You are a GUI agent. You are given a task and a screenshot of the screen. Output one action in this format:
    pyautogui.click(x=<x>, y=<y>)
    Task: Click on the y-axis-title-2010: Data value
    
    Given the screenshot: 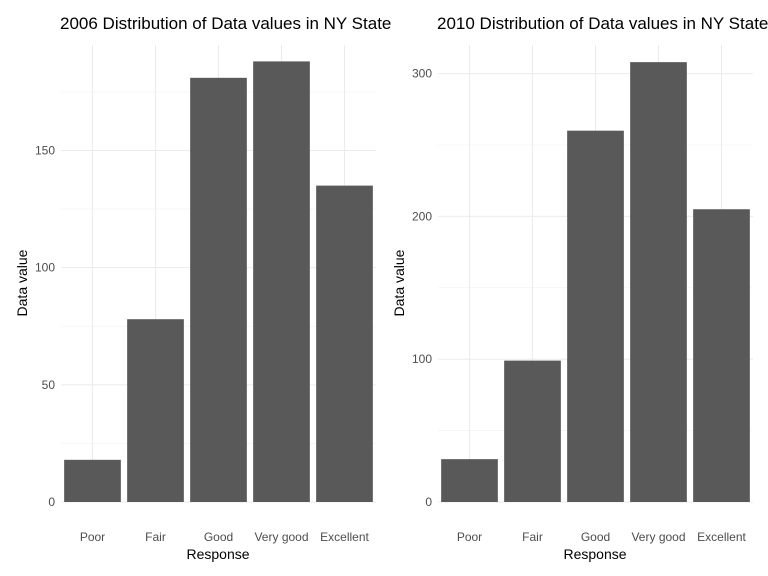 What is the action you would take?
    pyautogui.click(x=399, y=282)
    